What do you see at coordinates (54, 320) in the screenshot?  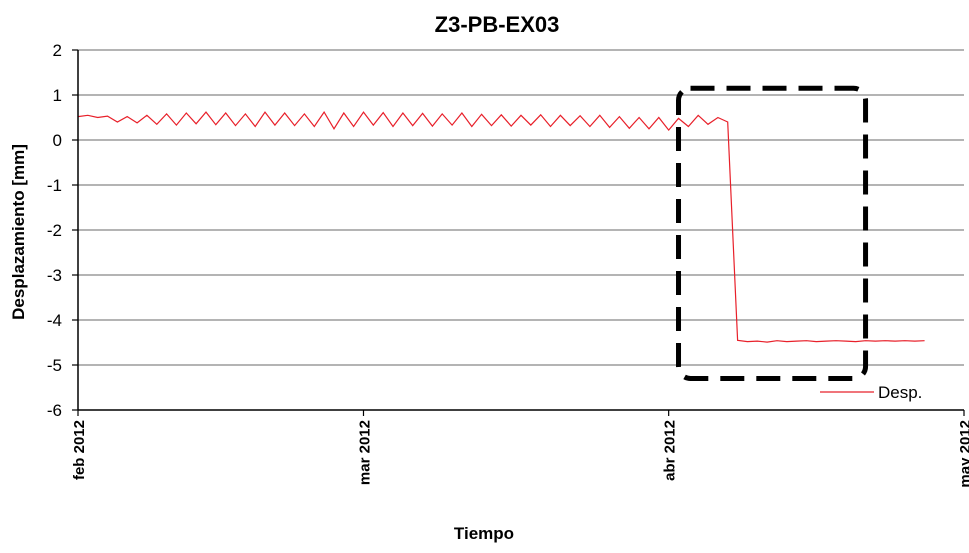 I see `y-tick-label: -4` at bounding box center [54, 320].